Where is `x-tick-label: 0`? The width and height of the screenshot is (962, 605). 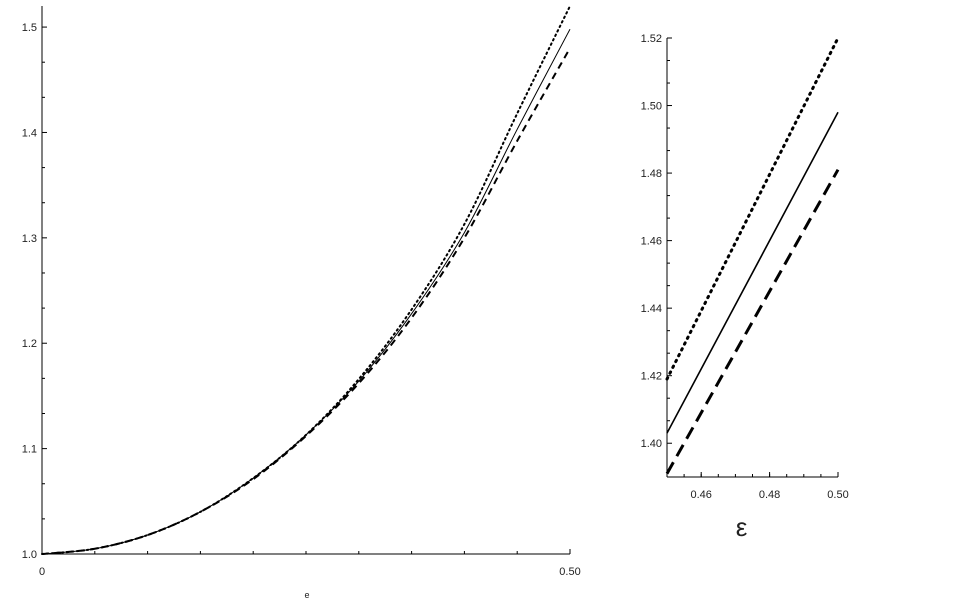 x-tick-label: 0 is located at coordinates (42, 572).